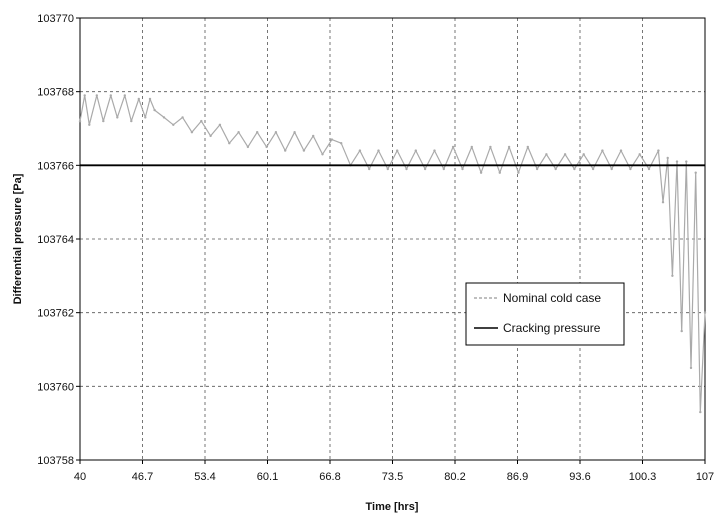 This screenshot has width=723, height=516. Describe the element at coordinates (55, 387) in the screenshot. I see `y-tick-label: 103760` at that location.